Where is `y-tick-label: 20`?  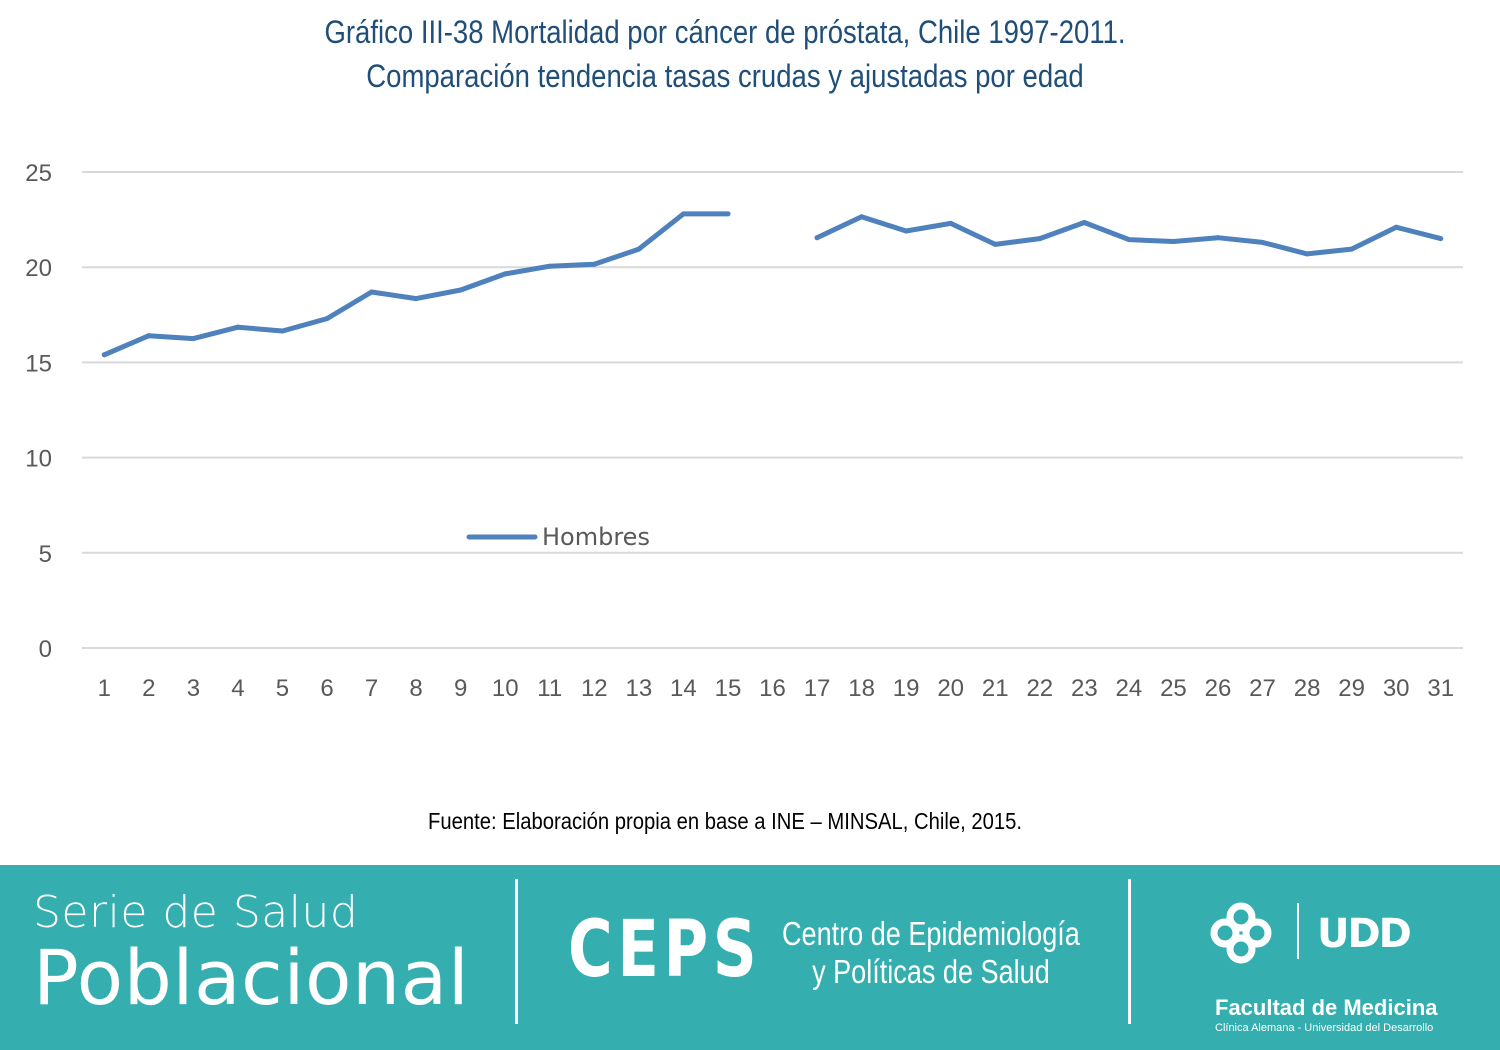 y-tick-label: 20 is located at coordinates (38, 268).